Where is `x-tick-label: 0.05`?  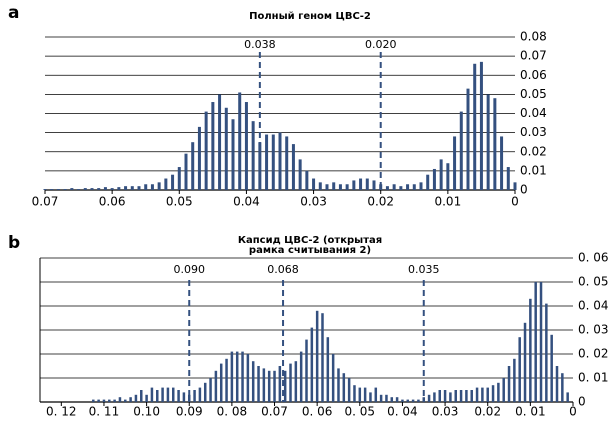 x-tick-label: 0.05 is located at coordinates (179, 202).